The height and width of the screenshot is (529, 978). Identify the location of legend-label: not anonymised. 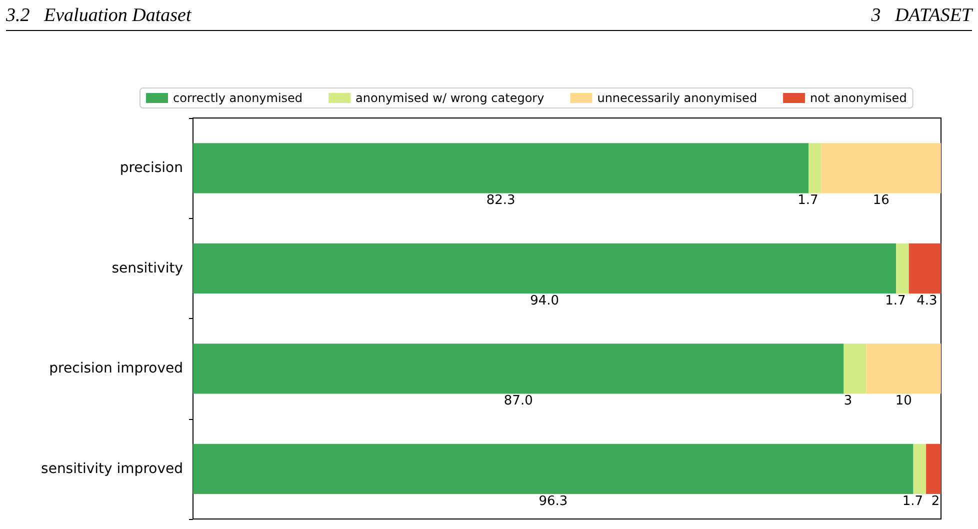
(858, 98).